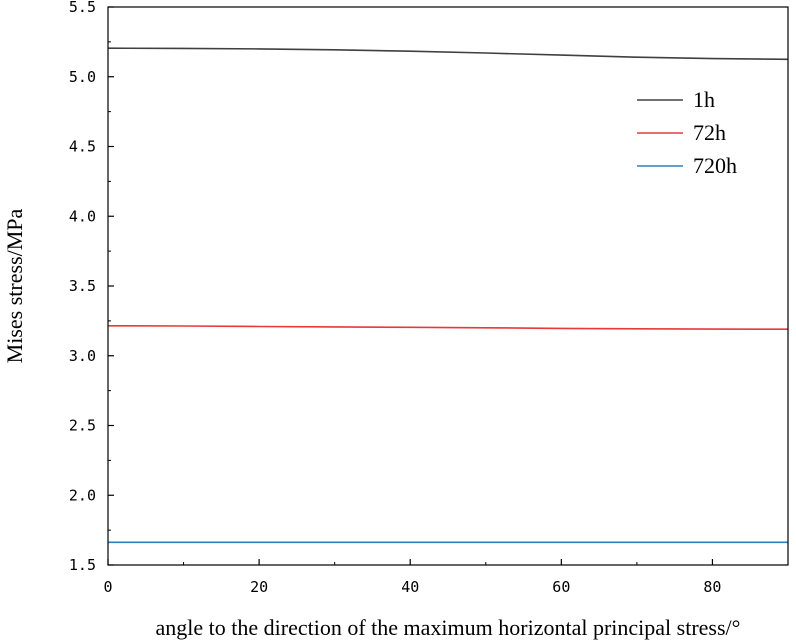 The width and height of the screenshot is (796, 642). Describe the element at coordinates (107, 587) in the screenshot. I see `x-tick-label: 0` at that location.